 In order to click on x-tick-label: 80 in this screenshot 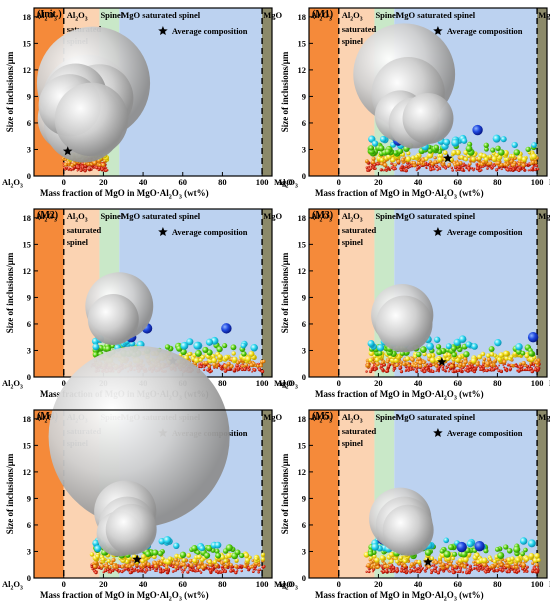, I will do `click(222, 383)`.